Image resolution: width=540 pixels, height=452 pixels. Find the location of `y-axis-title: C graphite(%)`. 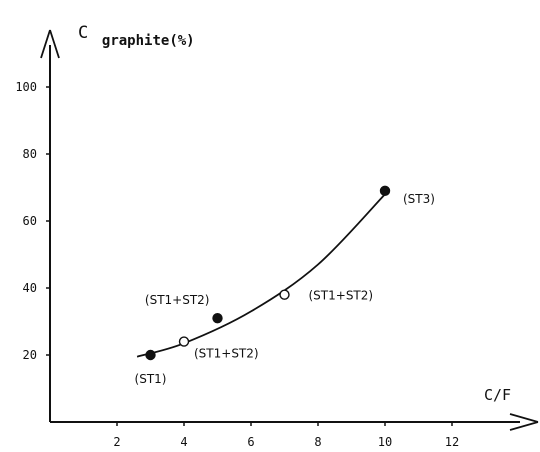

y-axis-title: C graphite(%) is located at coordinates (136, 36).